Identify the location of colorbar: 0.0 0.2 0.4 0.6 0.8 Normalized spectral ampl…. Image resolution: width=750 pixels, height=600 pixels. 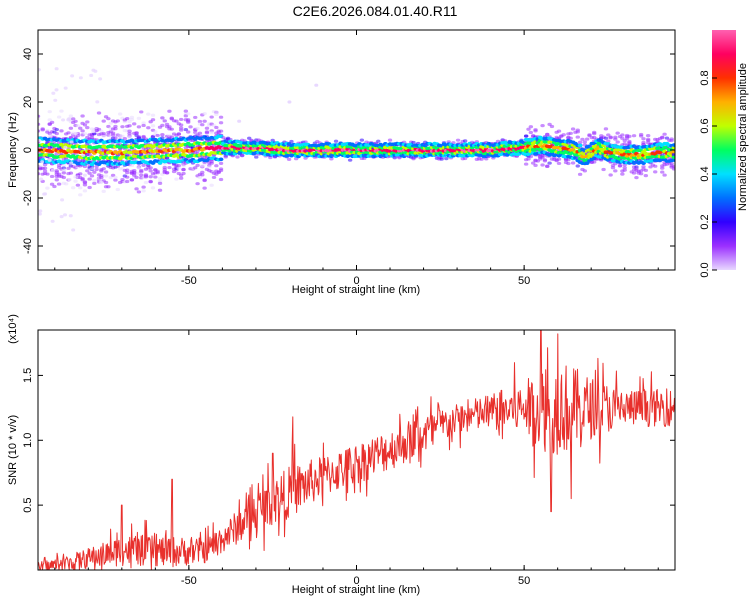
(724, 154).